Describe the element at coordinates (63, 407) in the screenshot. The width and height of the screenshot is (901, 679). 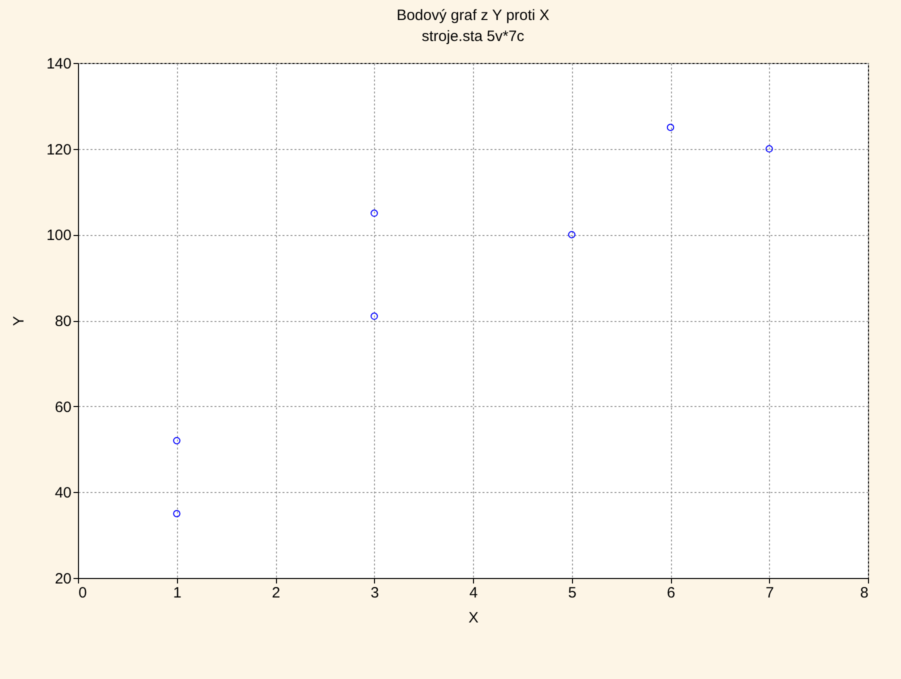
I see `y-tick-label: 60` at that location.